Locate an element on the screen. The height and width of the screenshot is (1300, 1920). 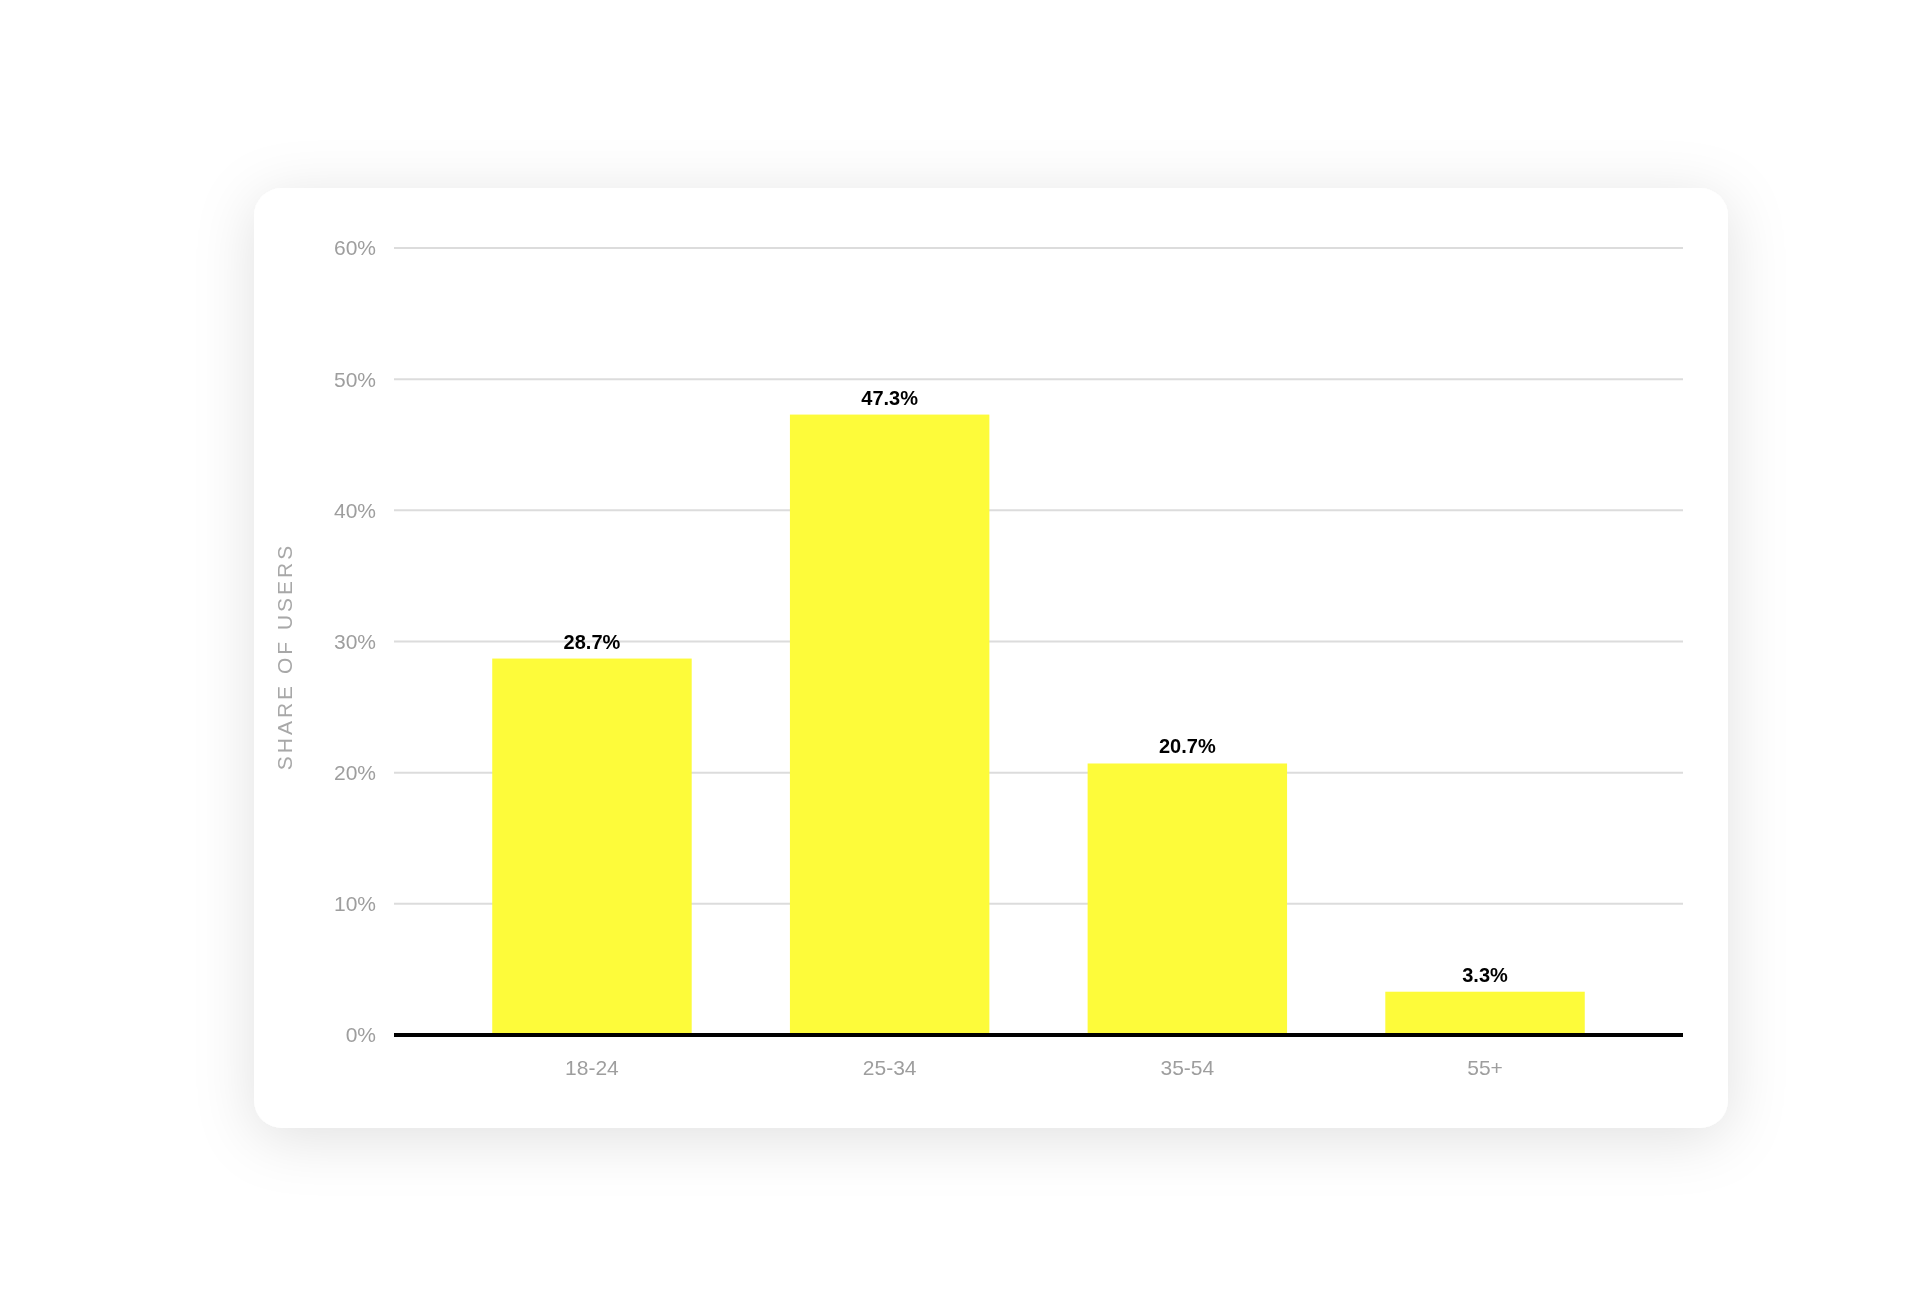
y-tick-label: 0% is located at coordinates (360, 1035).